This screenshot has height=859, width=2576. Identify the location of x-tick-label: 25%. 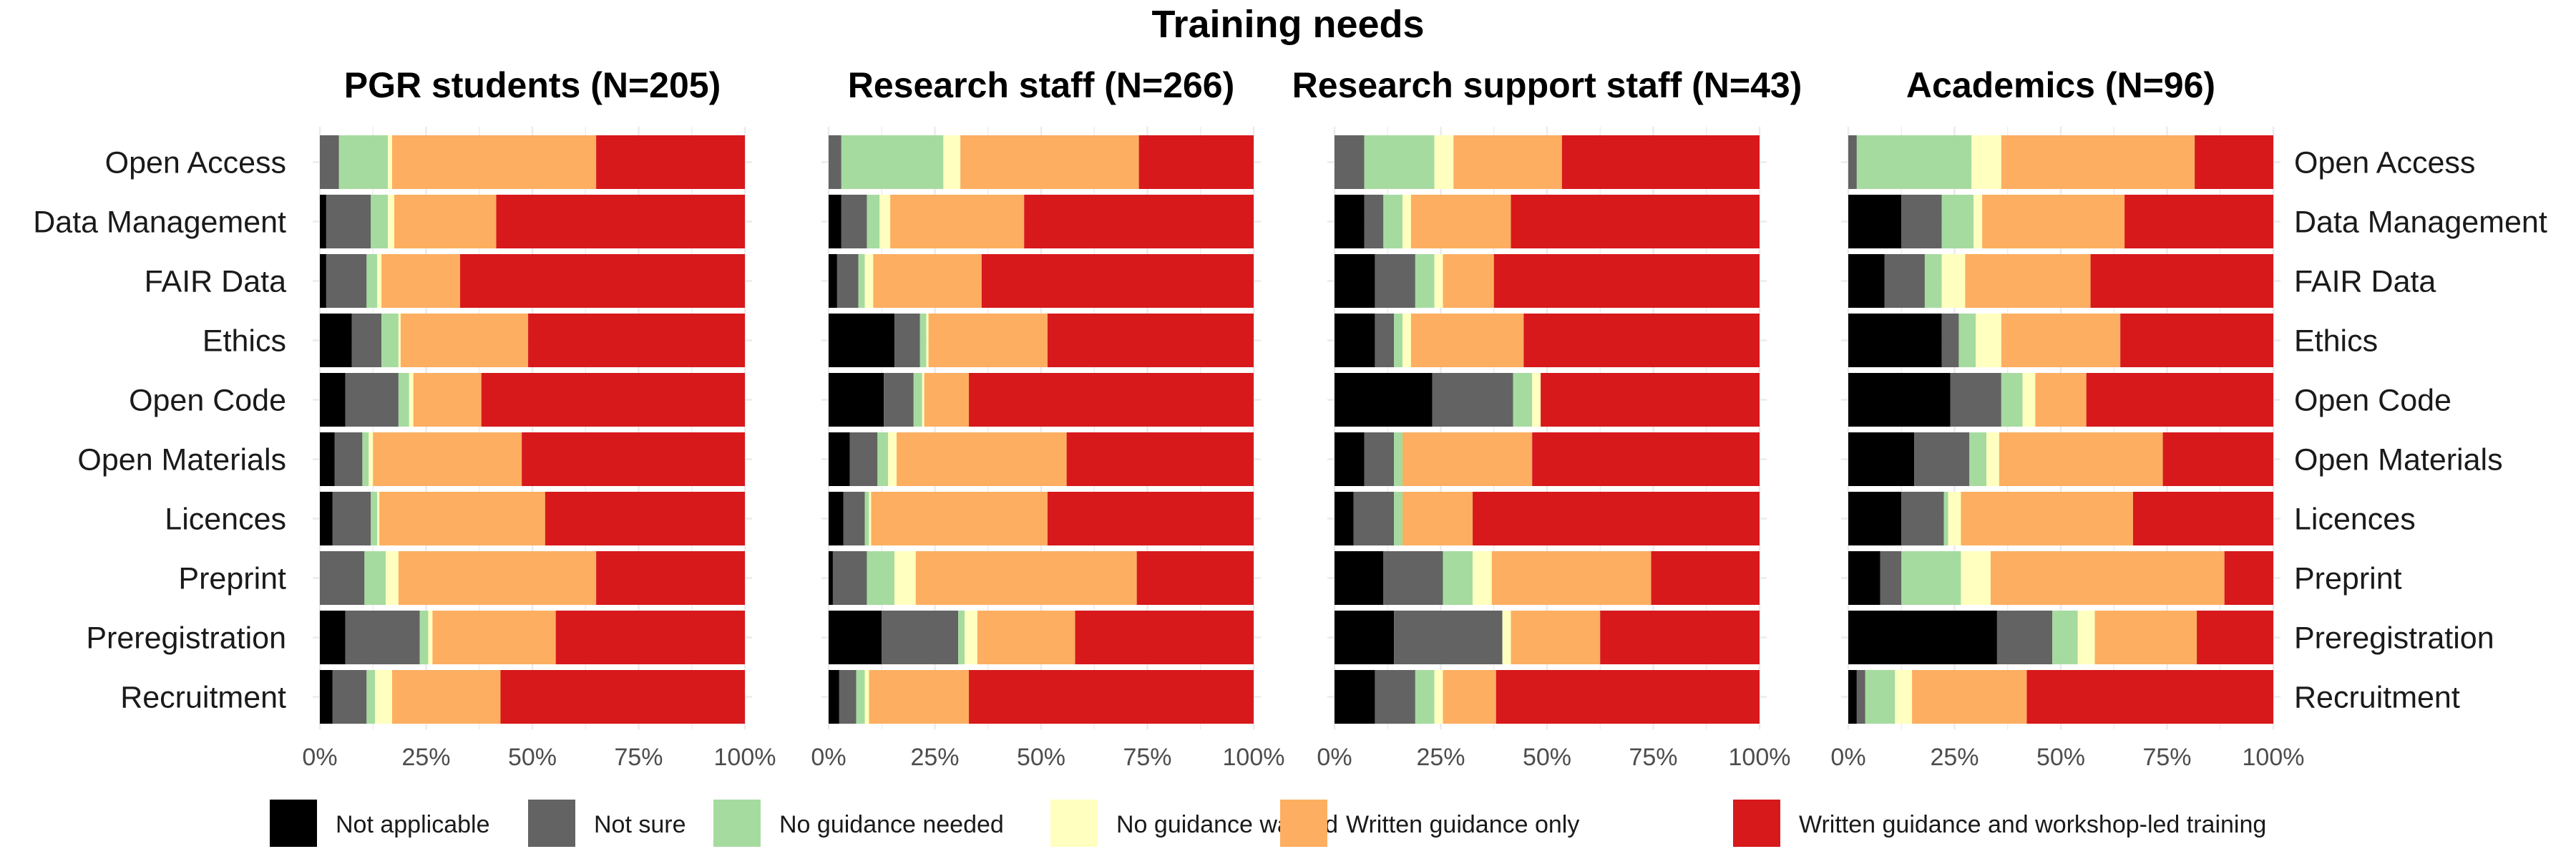
(1440, 757).